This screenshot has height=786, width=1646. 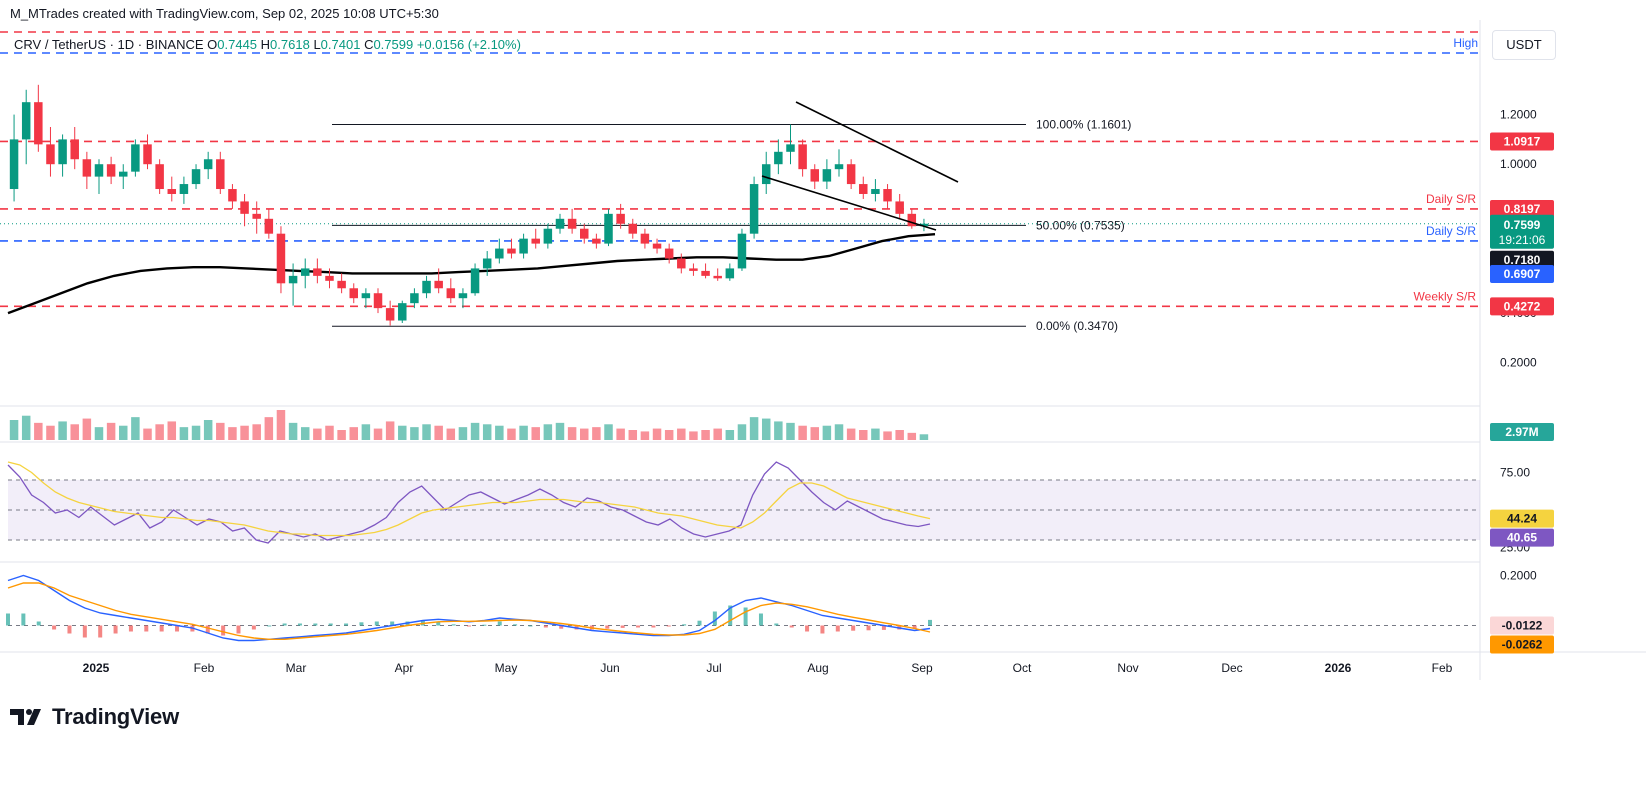 I want to click on axis-currency-button: USDT, so click(x=1524, y=45).